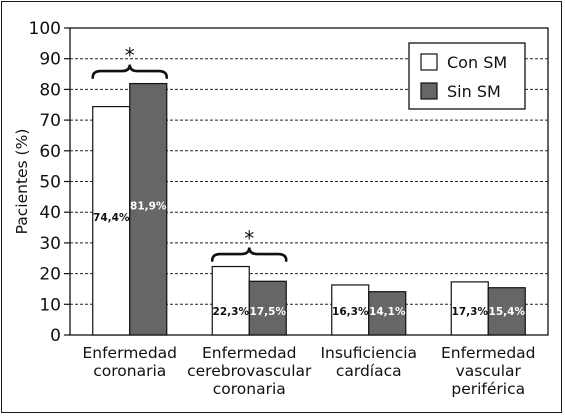 The height and width of the screenshot is (416, 565). Describe the element at coordinates (45, 29) in the screenshot. I see `y-tick-label: 100` at that location.